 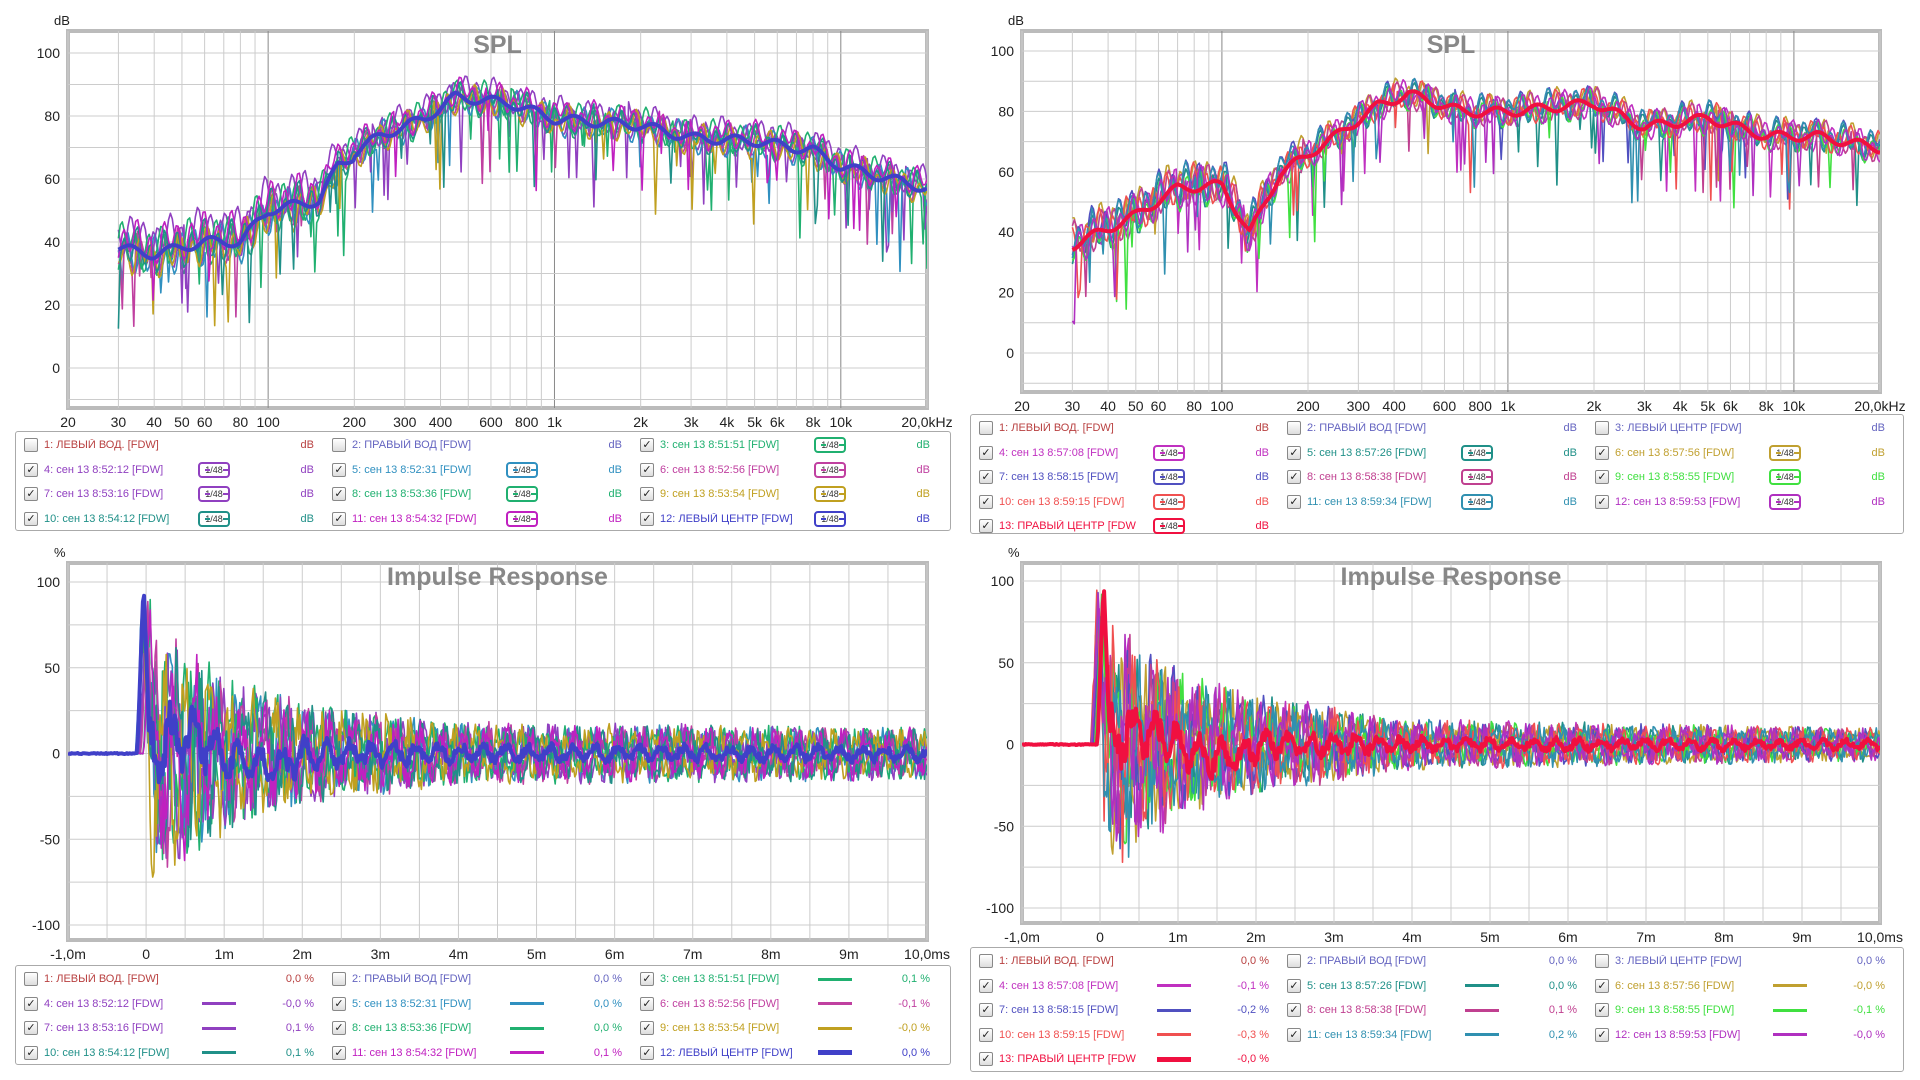 I want to click on legend-item: ✓ 6: сен 13 8:57:56 [FDW] -0,0 %, so click(x=1740, y=986).